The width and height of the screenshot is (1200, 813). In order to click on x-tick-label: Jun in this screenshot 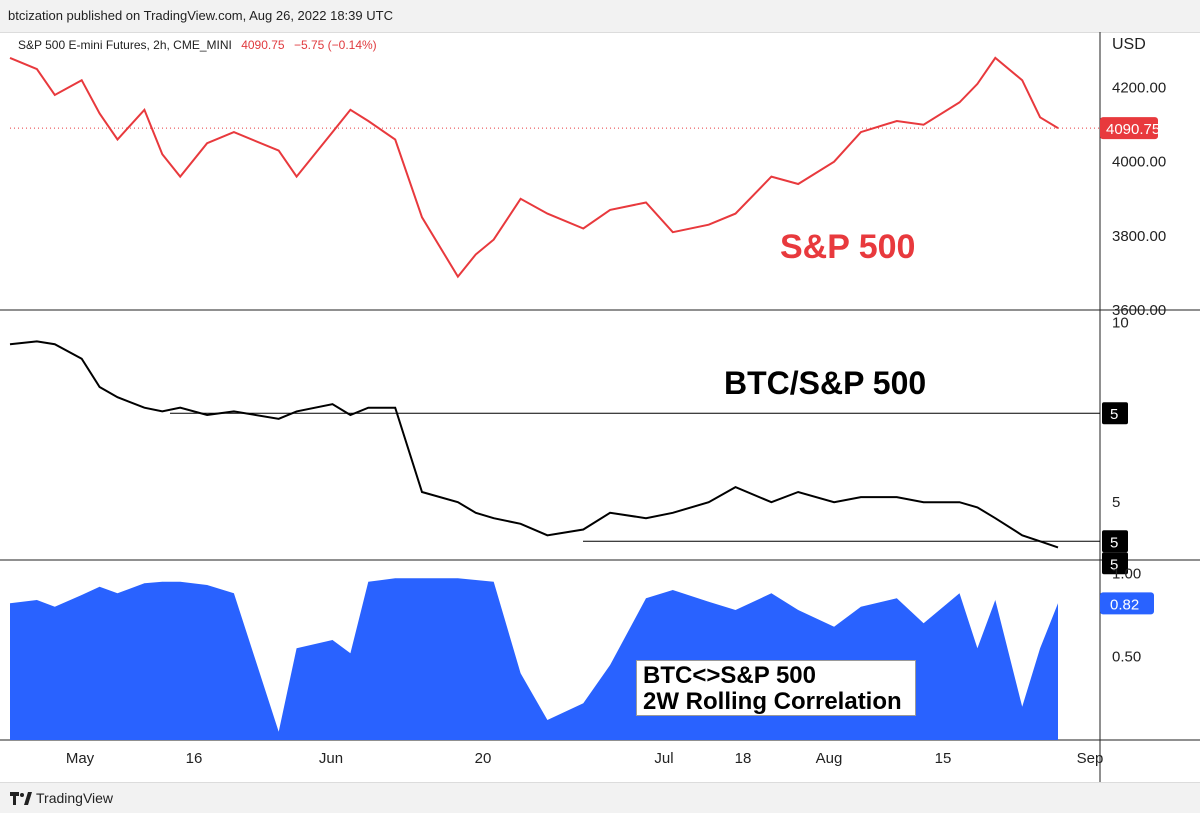, I will do `click(331, 758)`.